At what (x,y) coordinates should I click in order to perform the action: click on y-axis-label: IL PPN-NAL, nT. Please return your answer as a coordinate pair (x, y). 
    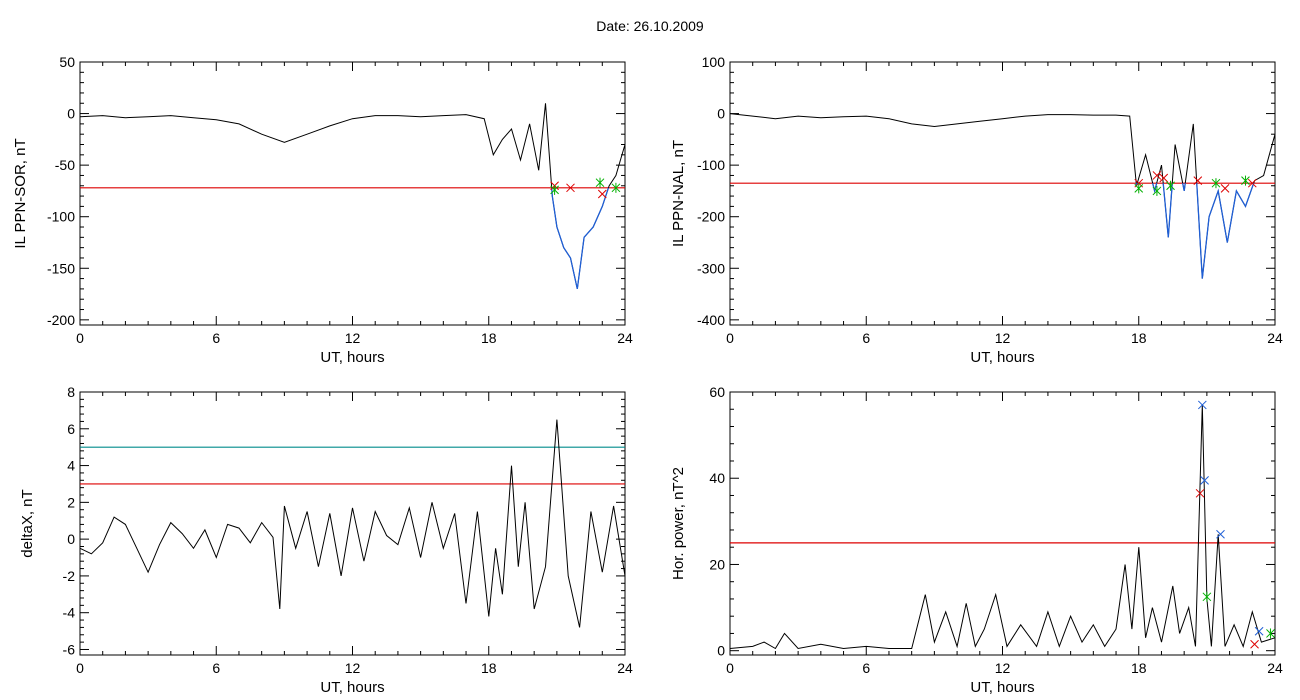
    Looking at the image, I should click on (678, 193).